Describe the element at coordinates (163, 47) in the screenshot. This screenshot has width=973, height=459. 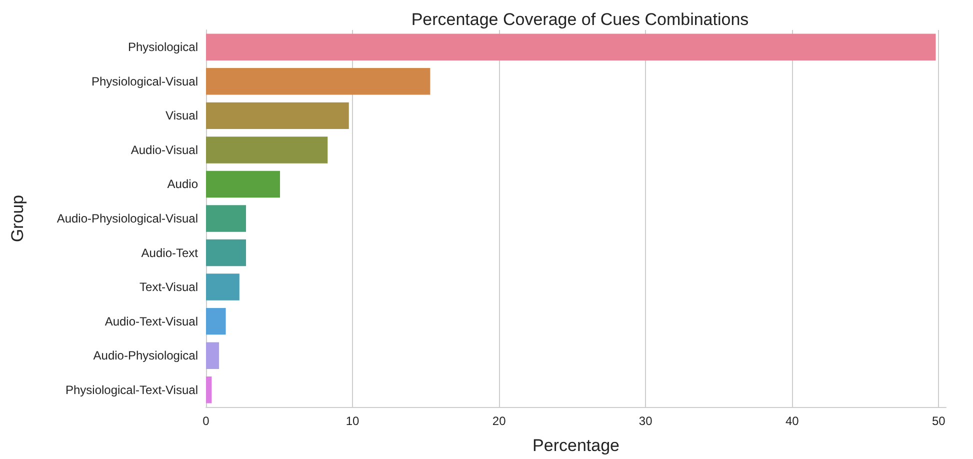
I see `y-tick-label: Physiological` at that location.